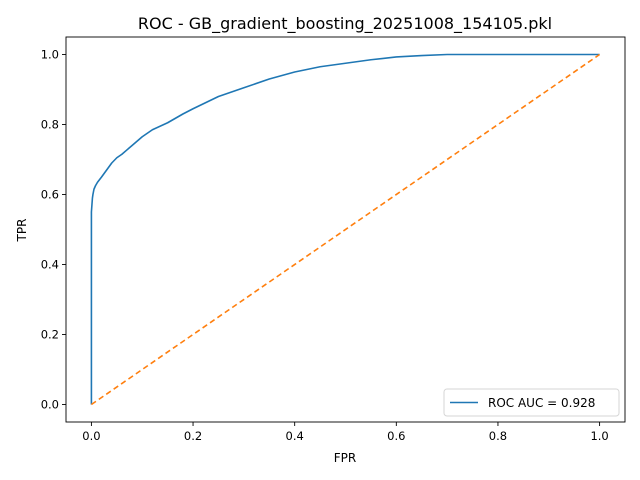 This screenshot has width=640, height=480. Describe the element at coordinates (50, 335) in the screenshot. I see `y-tick-label: 0.2` at that location.